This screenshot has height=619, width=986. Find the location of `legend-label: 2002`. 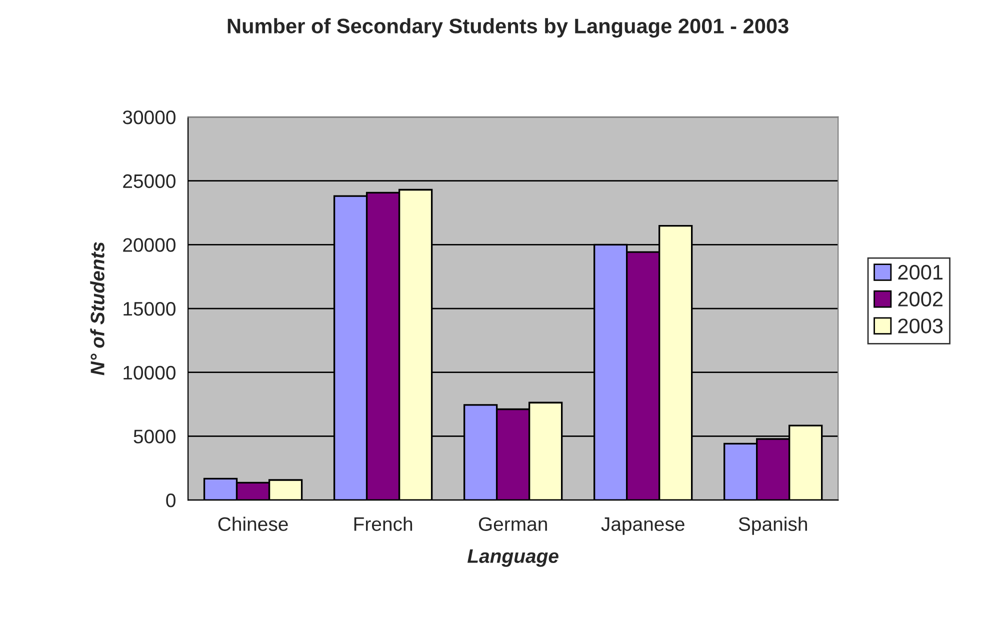

legend-label: 2002 is located at coordinates (920, 299).